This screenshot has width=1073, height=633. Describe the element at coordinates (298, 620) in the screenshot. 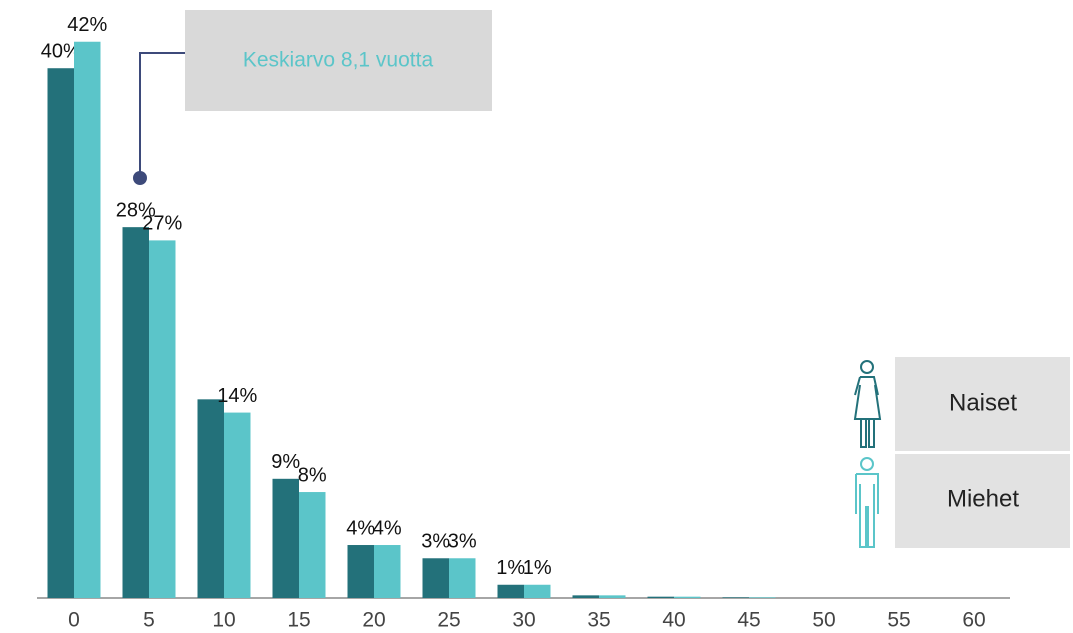

I see `x-tick-label: 15` at that location.